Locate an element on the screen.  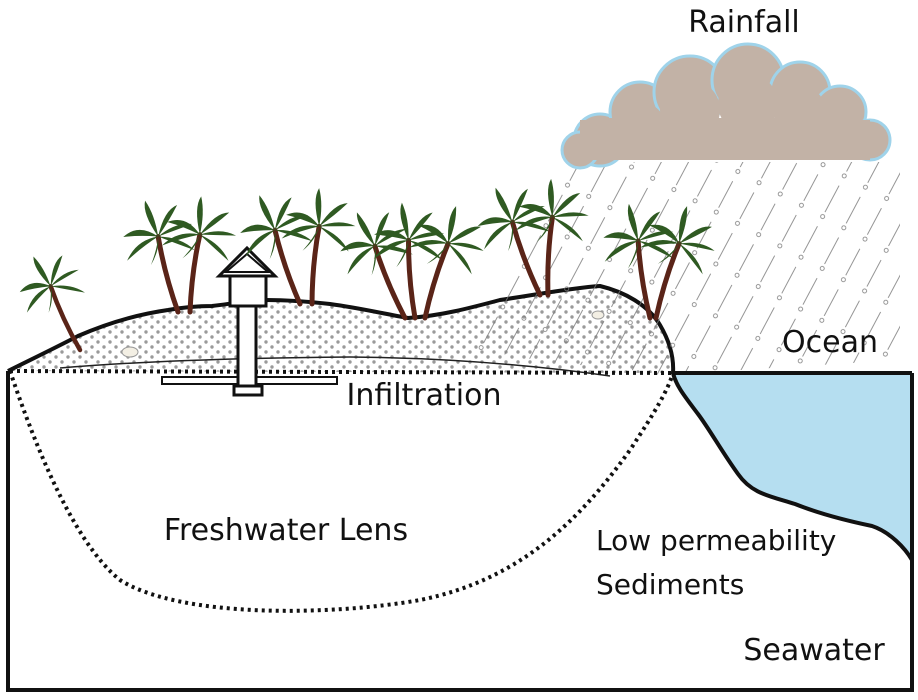
low-permeability-label: Low permeability is located at coordinates (716, 540).